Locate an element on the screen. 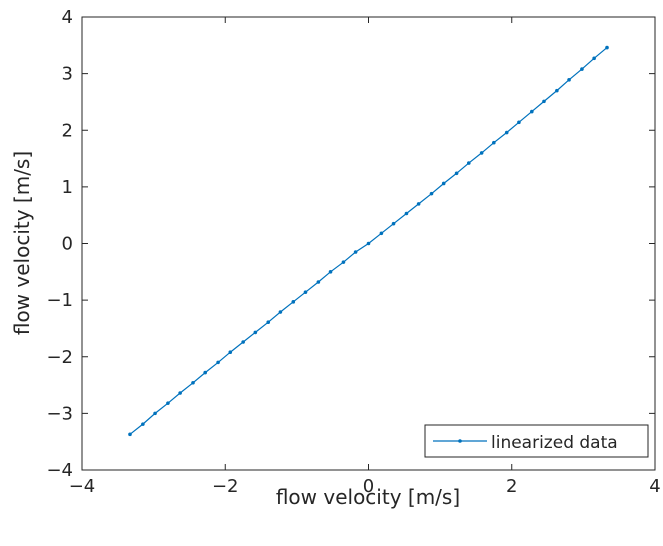  x-tick-label: 0 is located at coordinates (368, 486).